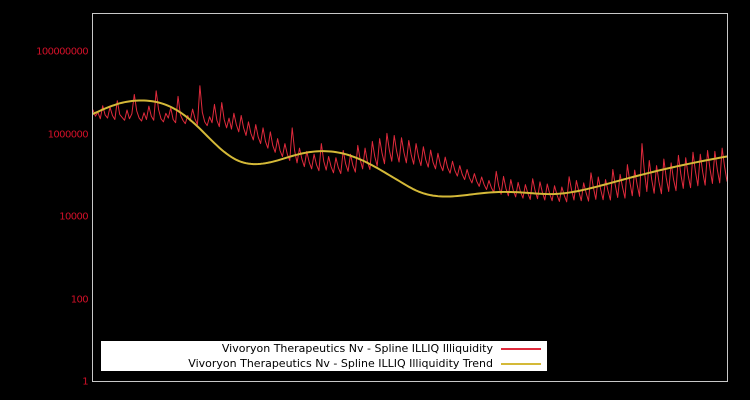  What do you see at coordinates (521, 363) in the screenshot?
I see `legend-swatch-illiquidity-trend` at bounding box center [521, 363].